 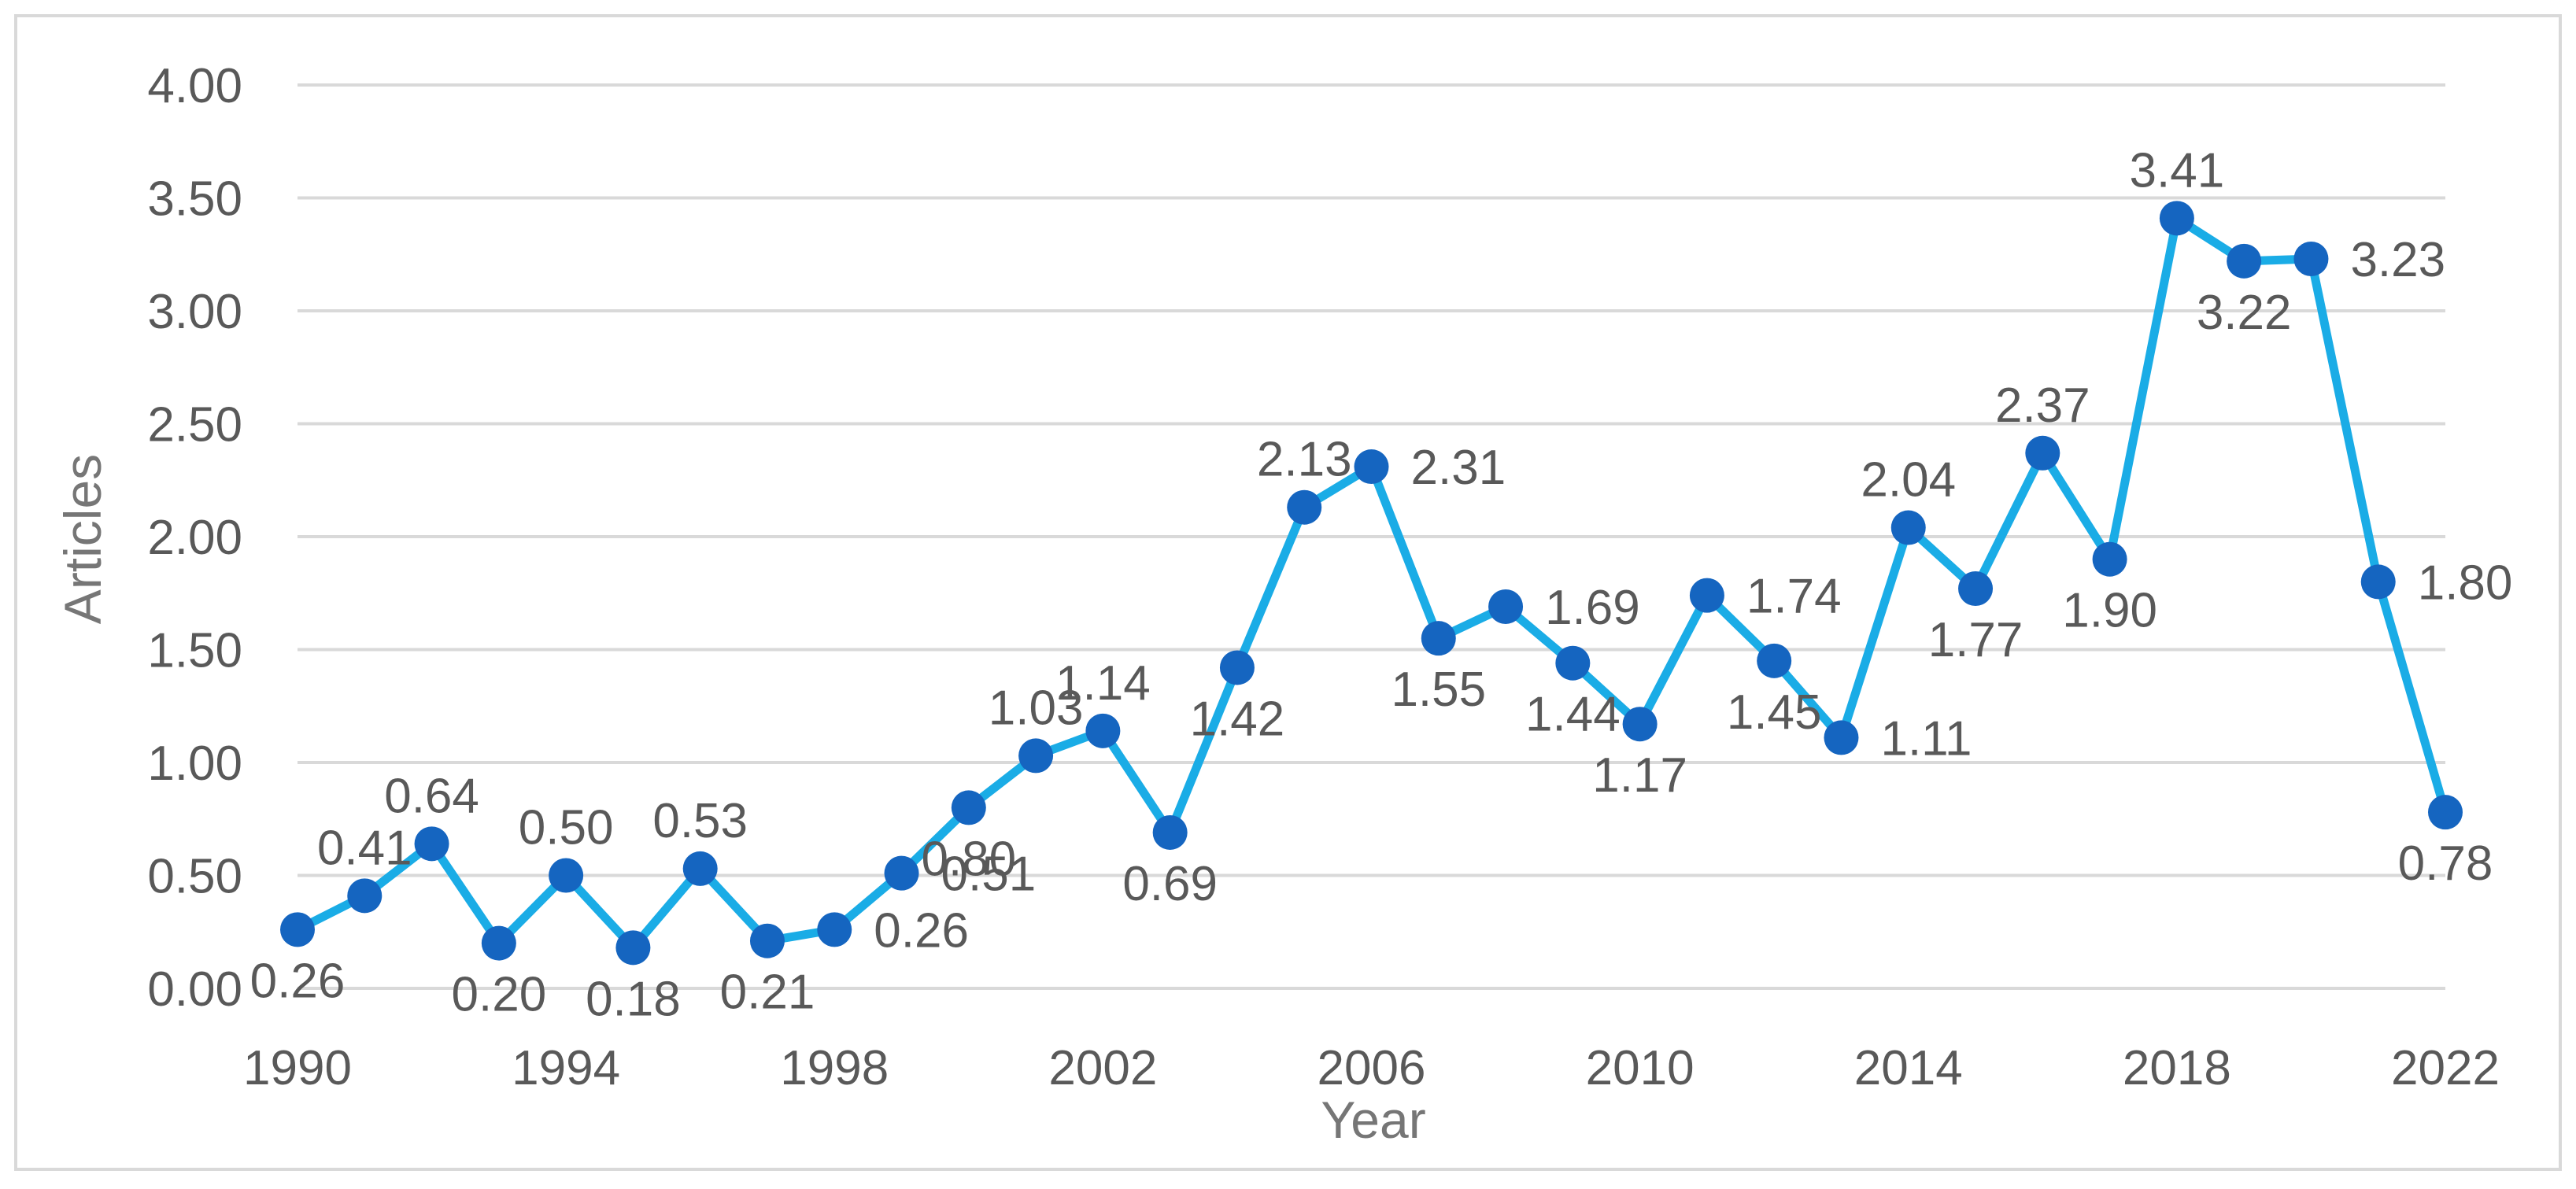 I want to click on y-tick-label: 2.00, so click(x=194, y=538).